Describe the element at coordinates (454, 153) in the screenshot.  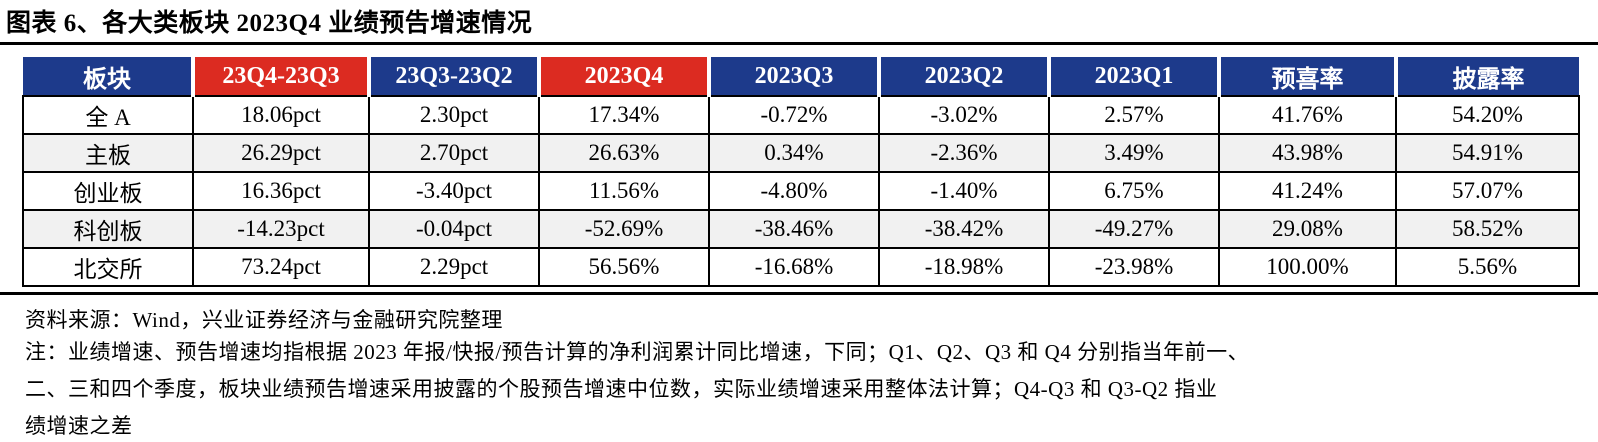
I see `cell-value: 2.70pct` at that location.